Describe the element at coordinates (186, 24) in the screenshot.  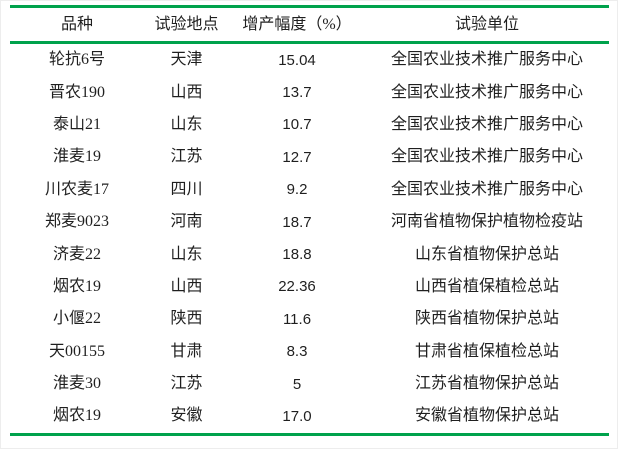
I see `header-location: 试验地点` at that location.